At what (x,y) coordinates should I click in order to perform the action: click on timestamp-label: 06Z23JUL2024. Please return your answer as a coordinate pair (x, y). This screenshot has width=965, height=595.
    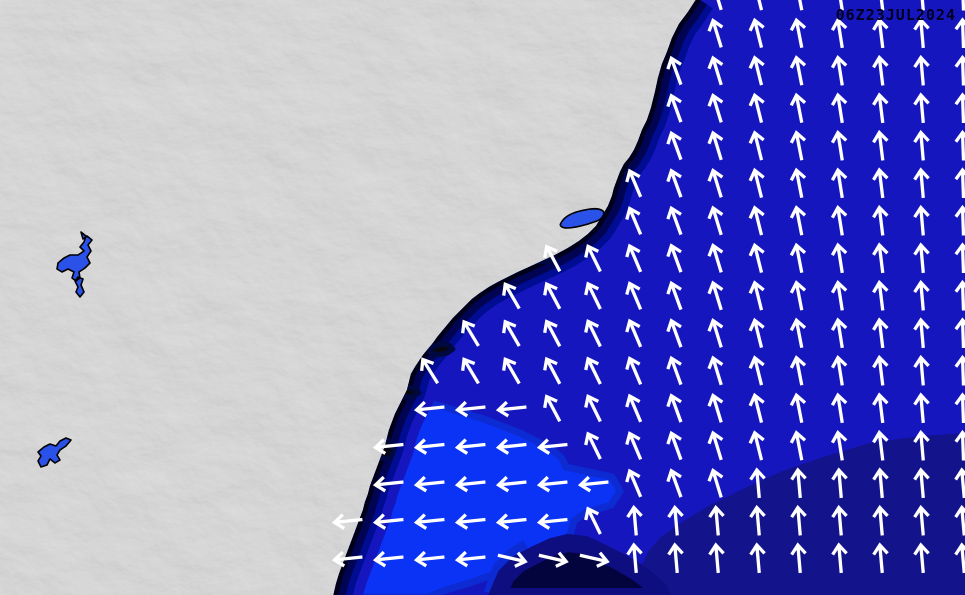
    Looking at the image, I should click on (895, 15).